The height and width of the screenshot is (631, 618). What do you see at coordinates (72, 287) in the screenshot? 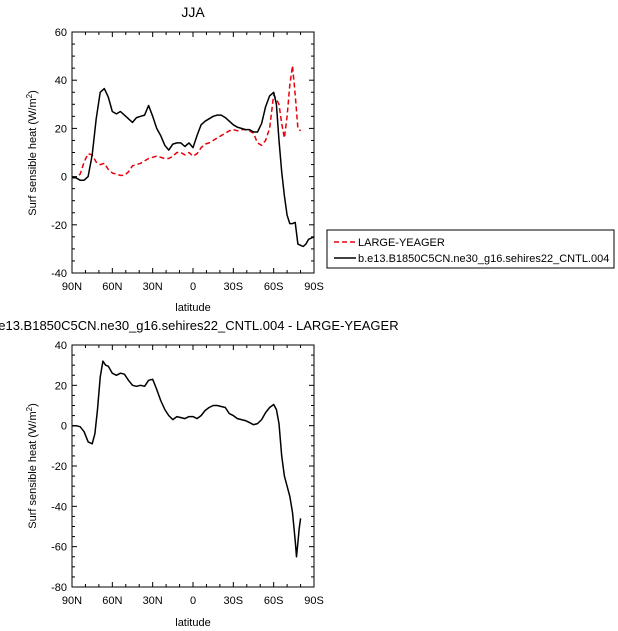
I see `chart-1-x-tick-label: 90N` at bounding box center [72, 287].